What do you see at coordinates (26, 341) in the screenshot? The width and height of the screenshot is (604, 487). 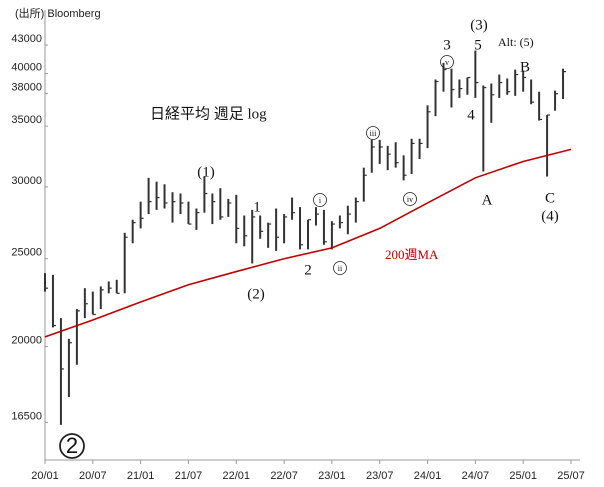 I see `y-tick-label: 20000` at bounding box center [26, 341].